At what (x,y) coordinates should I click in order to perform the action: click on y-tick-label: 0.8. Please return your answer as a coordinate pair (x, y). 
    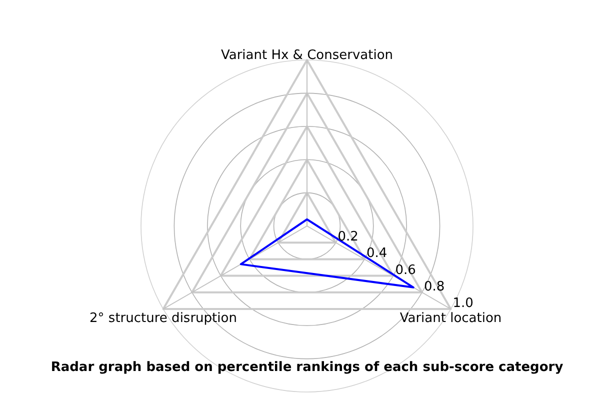
    Looking at the image, I should click on (434, 286).